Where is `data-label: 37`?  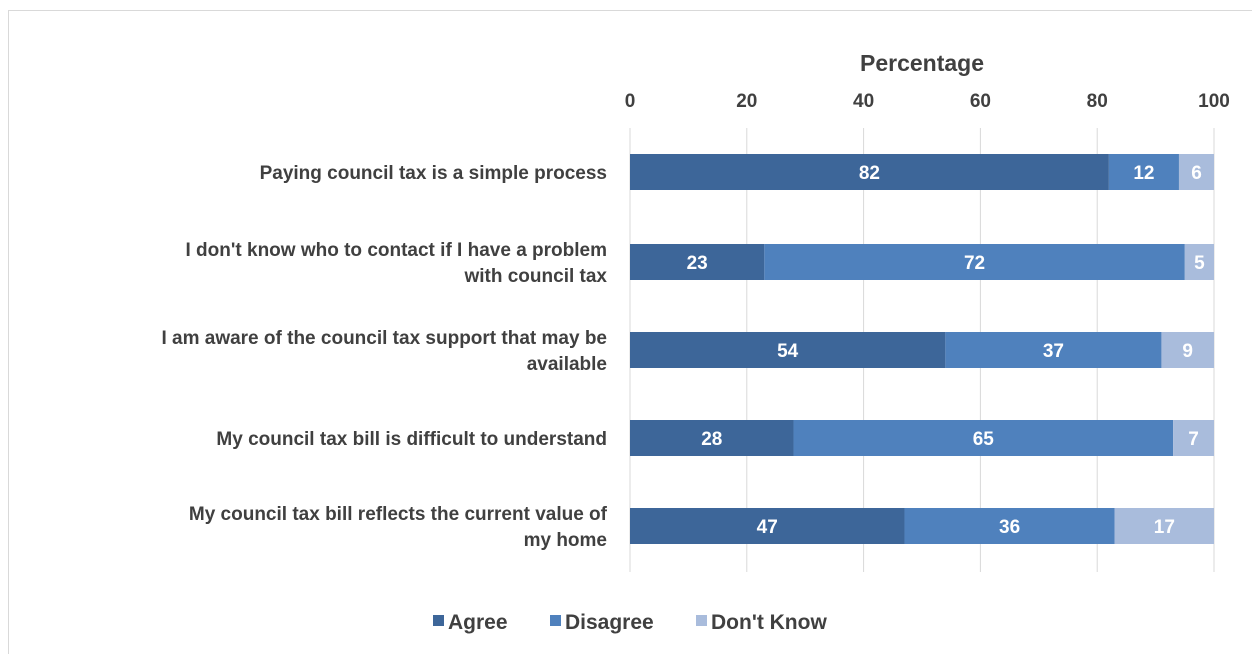 data-label: 37 is located at coordinates (1053, 351).